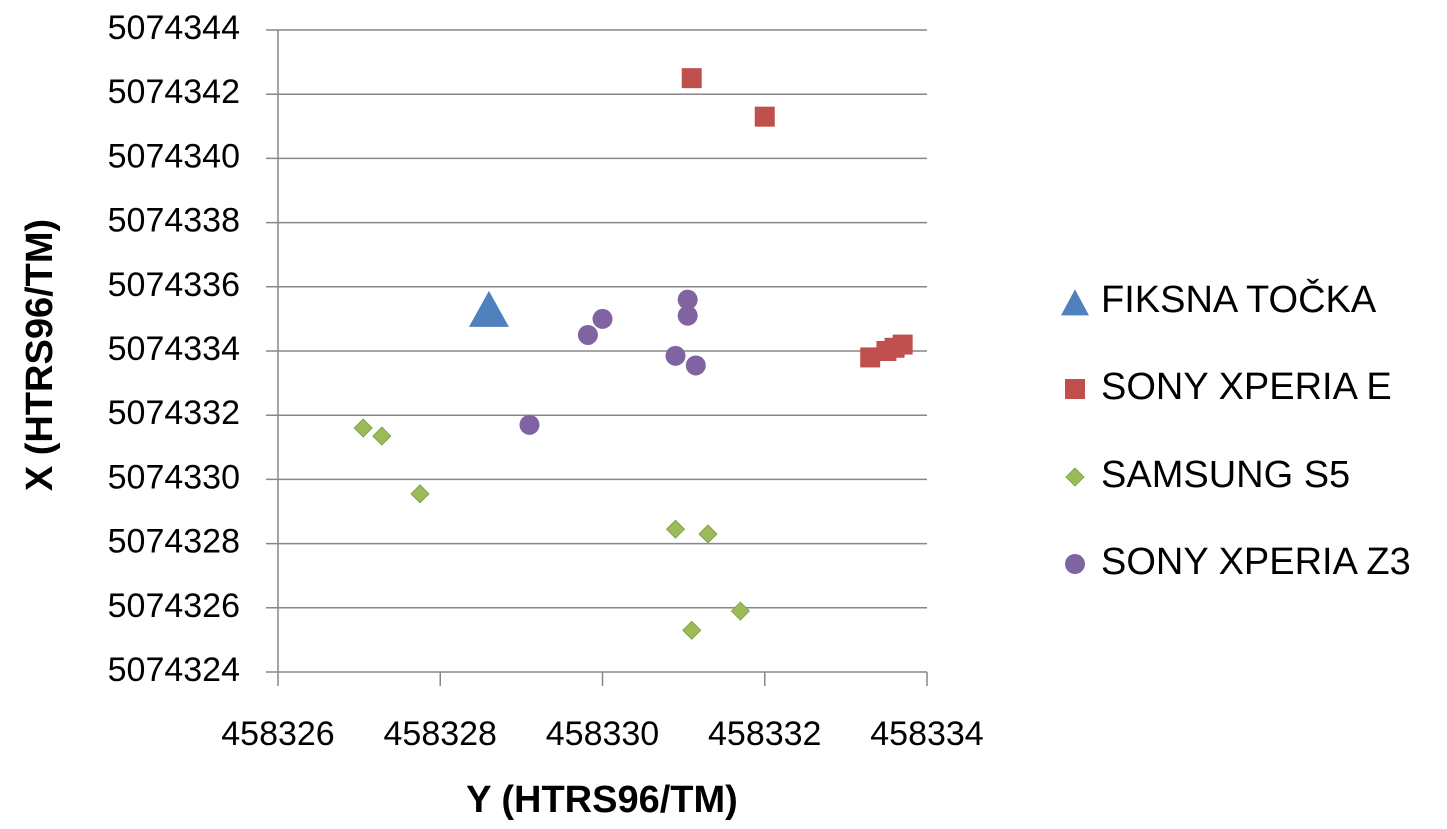 The image size is (1447, 829). What do you see at coordinates (174, 670) in the screenshot?
I see `y-tick-label: 5074324` at bounding box center [174, 670].